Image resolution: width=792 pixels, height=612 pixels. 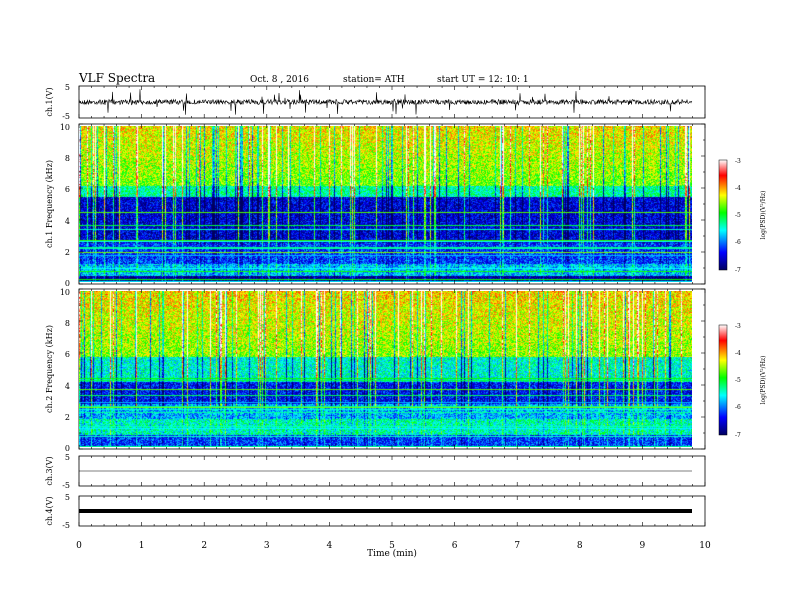 What do you see at coordinates (67, 189) in the screenshot?
I see `ch1-ytick-6: 6` at bounding box center [67, 189].